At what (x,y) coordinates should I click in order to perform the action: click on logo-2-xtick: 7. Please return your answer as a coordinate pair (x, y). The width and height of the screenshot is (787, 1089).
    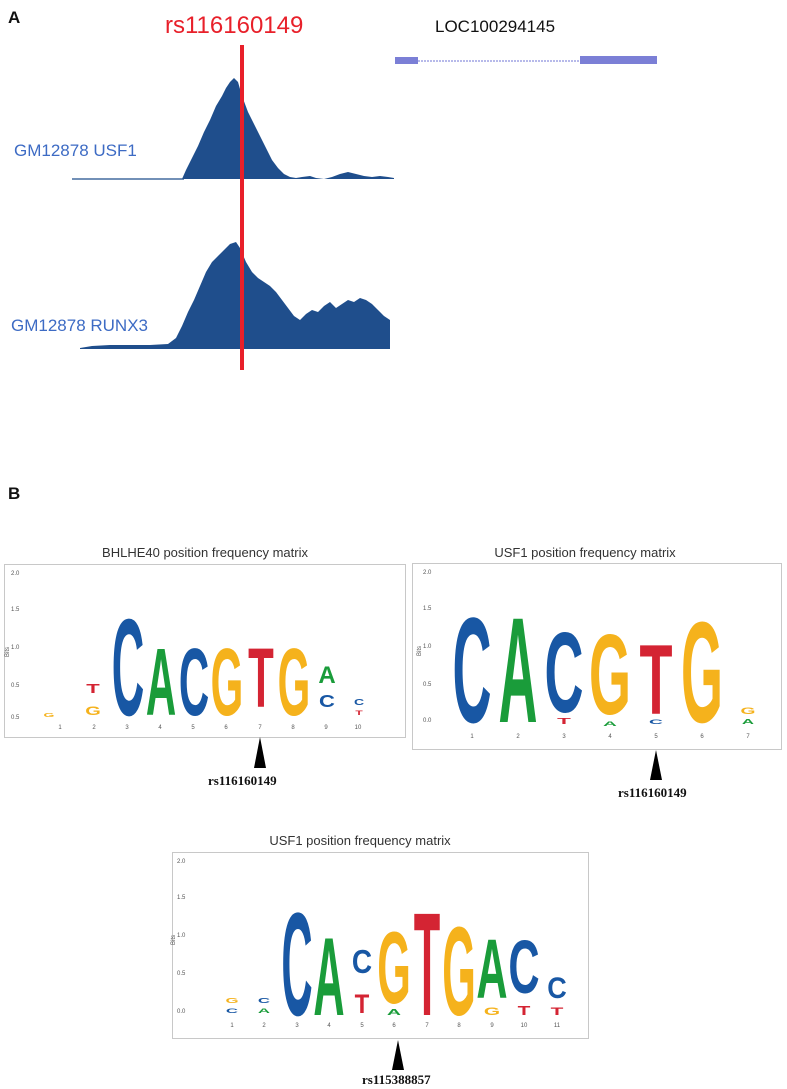
    Looking at the image, I should click on (748, 737).